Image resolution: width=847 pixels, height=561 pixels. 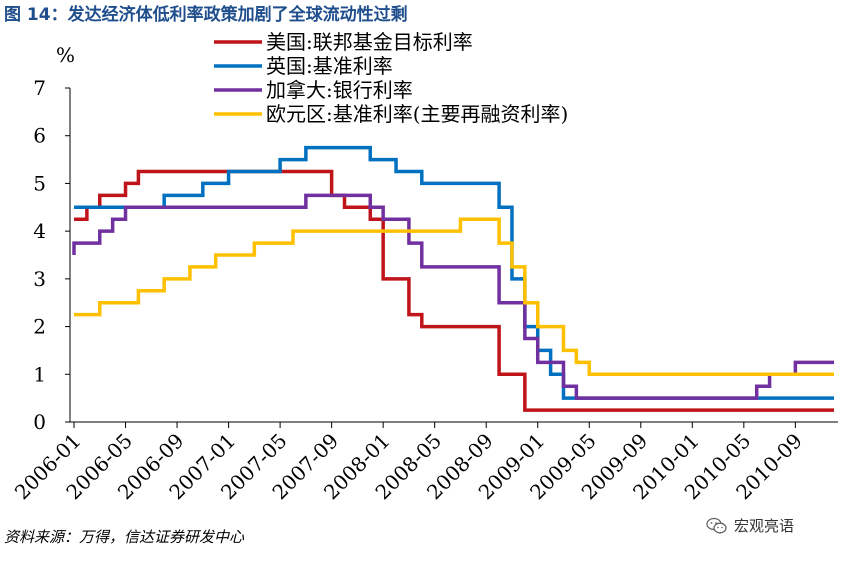 What do you see at coordinates (124, 537) in the screenshot?
I see `source-note: 资料来源：万得，信达证券研发中心` at bounding box center [124, 537].